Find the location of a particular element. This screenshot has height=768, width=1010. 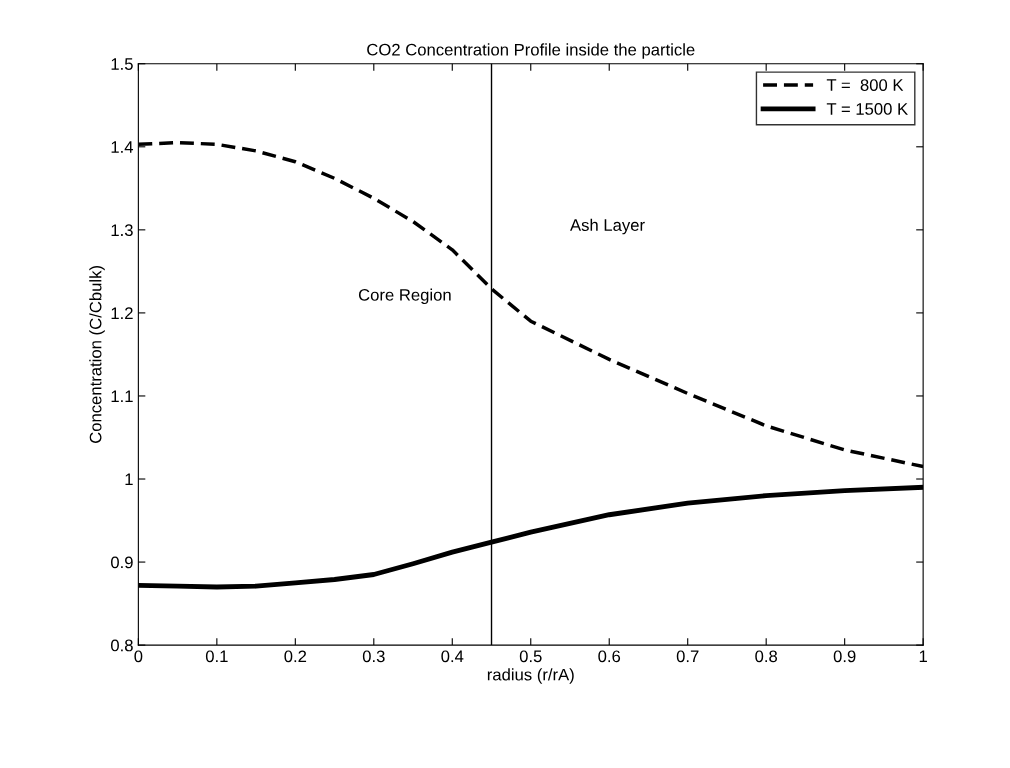

y-tick-label: 1.2 is located at coordinates (122, 313).